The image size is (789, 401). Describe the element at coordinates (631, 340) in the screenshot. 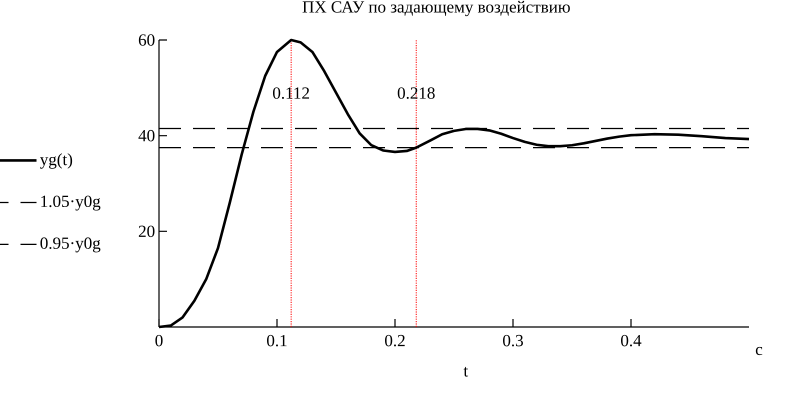

I see `x-tick-label: 0.4` at that location.